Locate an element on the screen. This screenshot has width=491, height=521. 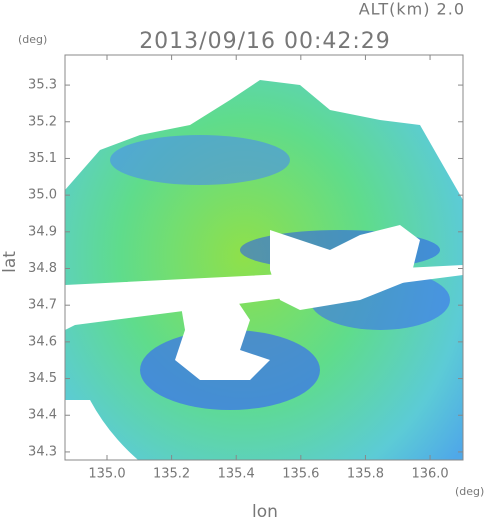
y-tick-label: 34.7 is located at coordinates (42, 305).